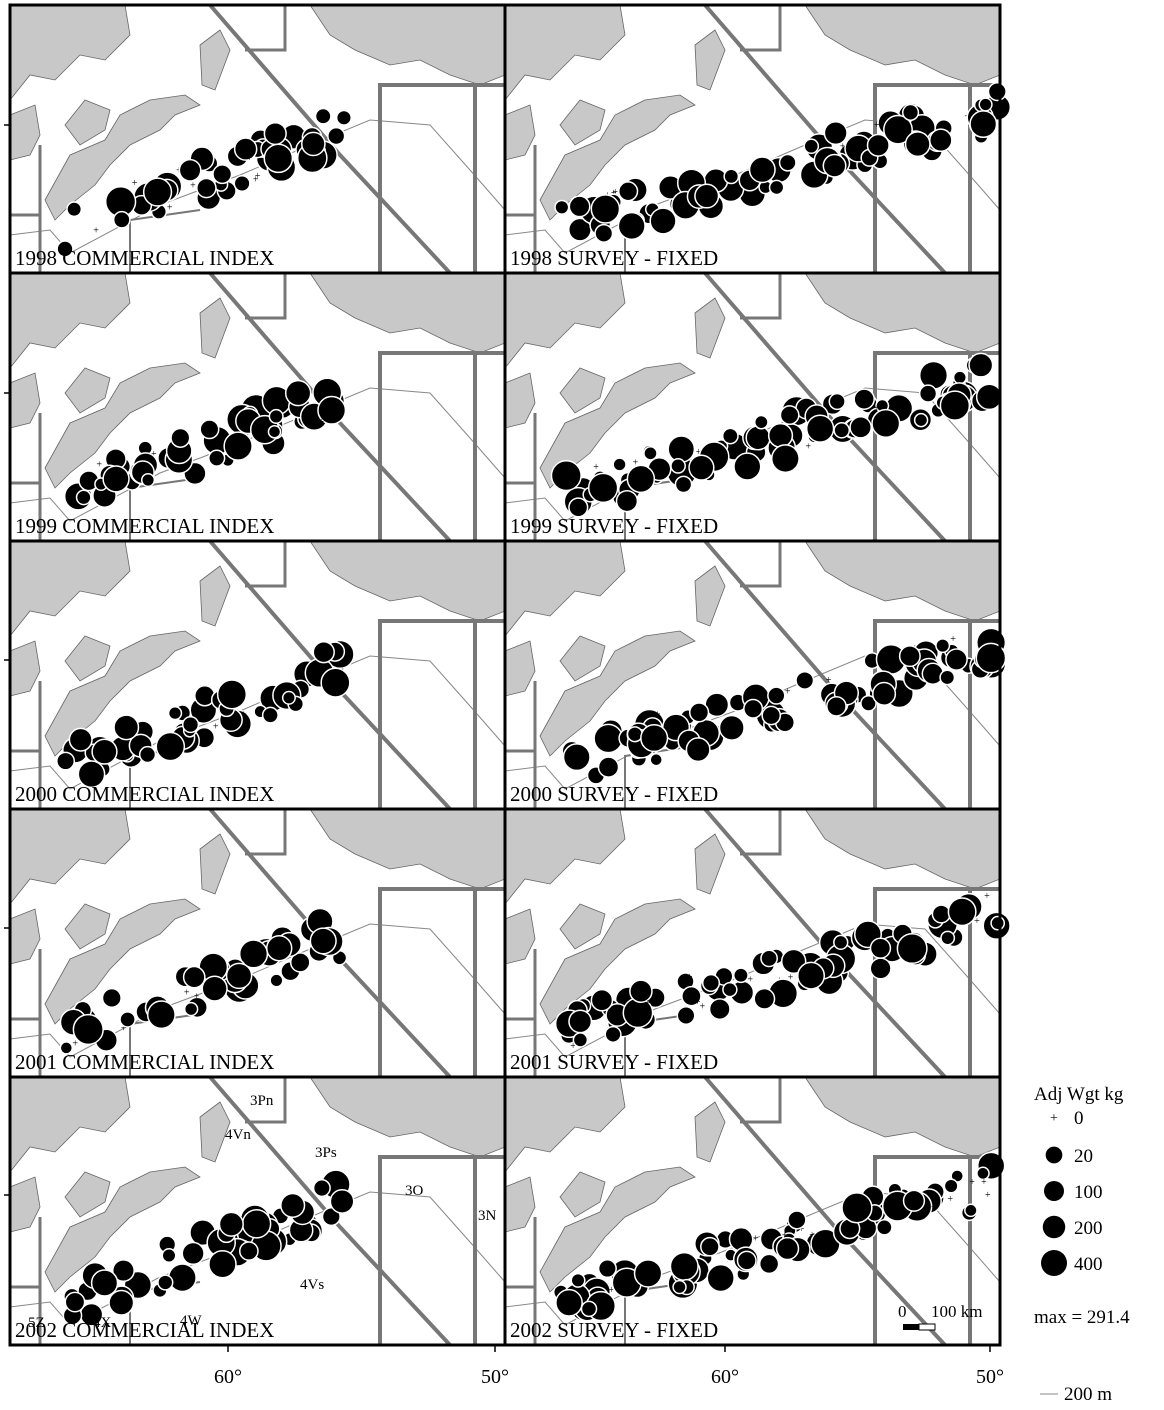 The height and width of the screenshot is (1410, 1164). What do you see at coordinates (614, 1330) in the screenshot?
I see `panel-label: 2002 SURVEY - FIXED` at bounding box center [614, 1330].